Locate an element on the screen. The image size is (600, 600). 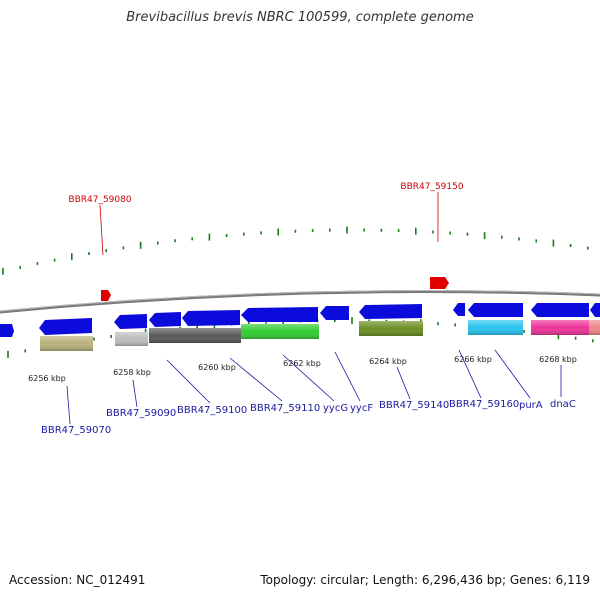
kbp-tick-label: 6262 kbp is located at coordinates (302, 363).